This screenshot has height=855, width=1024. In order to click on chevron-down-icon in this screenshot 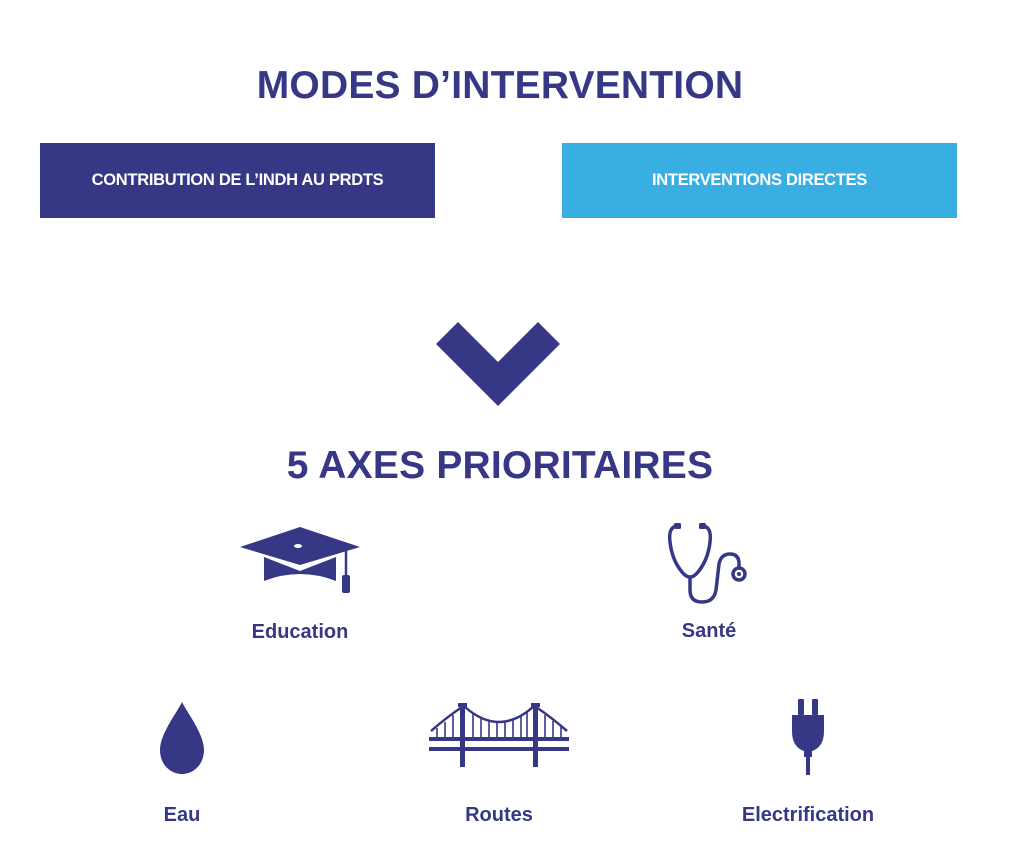, I will do `click(498, 364)`.